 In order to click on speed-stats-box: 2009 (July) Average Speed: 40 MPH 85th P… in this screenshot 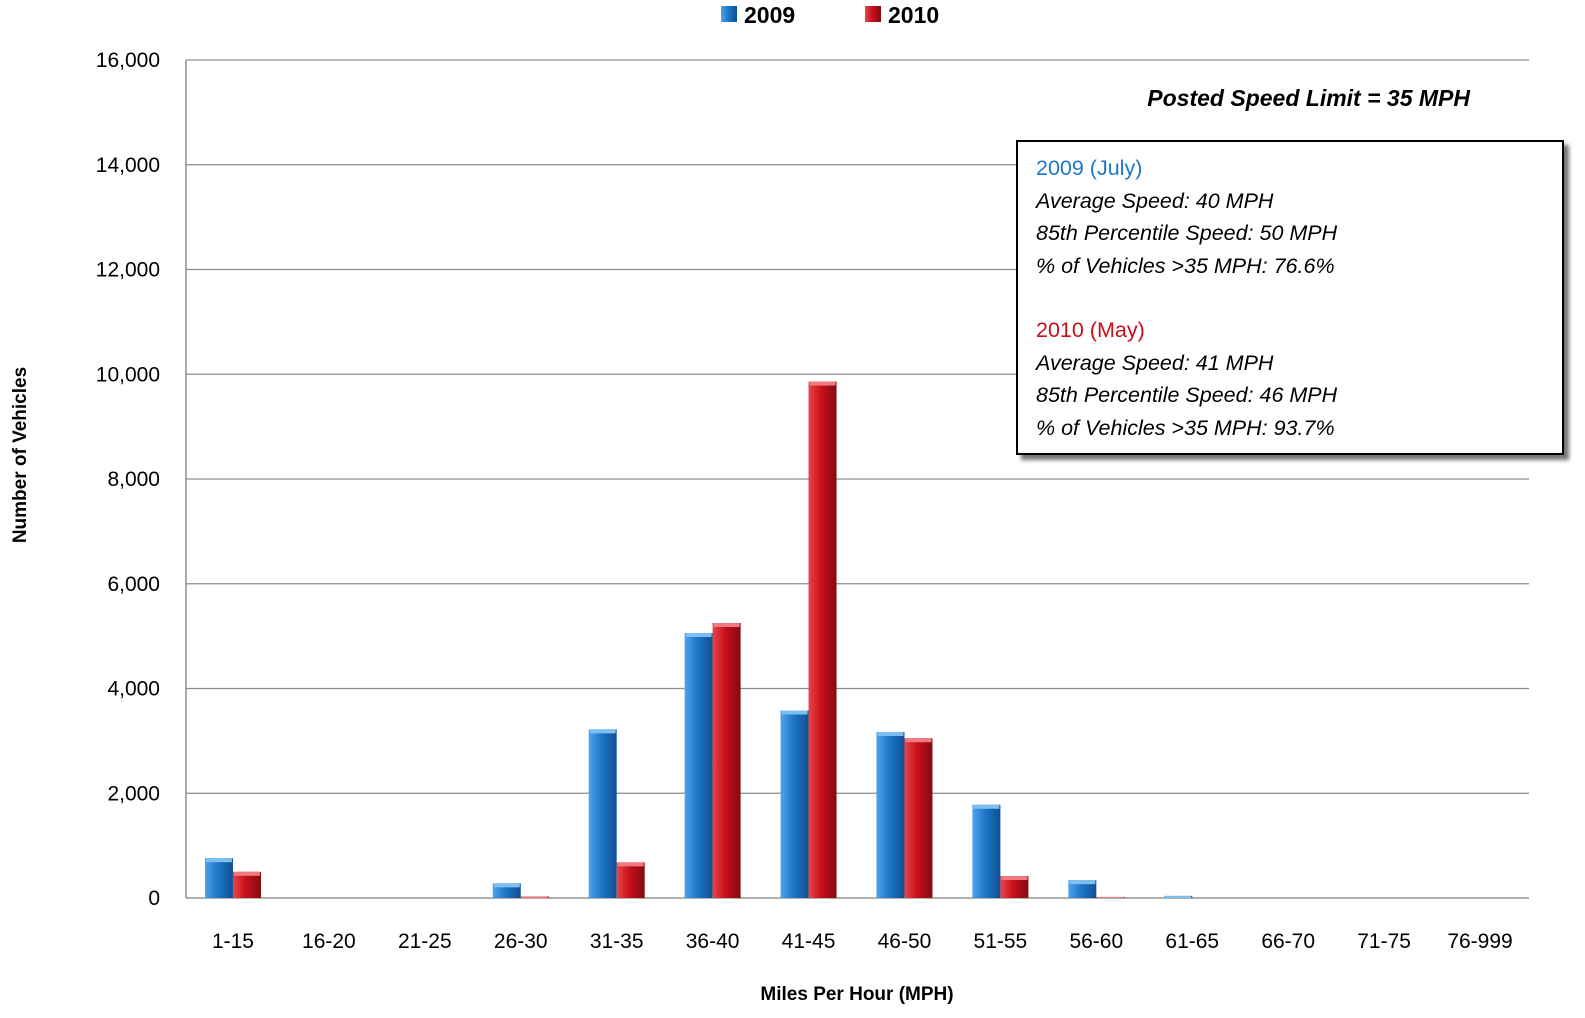, I will do `click(1290, 297)`.